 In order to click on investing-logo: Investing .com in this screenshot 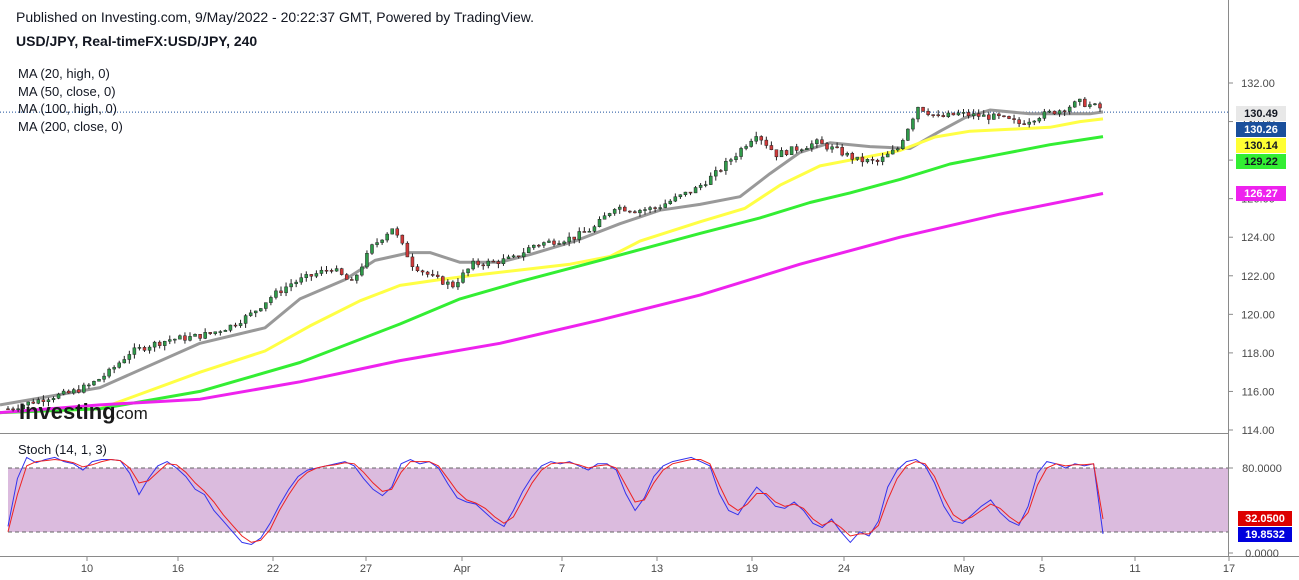, I will do `click(83, 411)`.